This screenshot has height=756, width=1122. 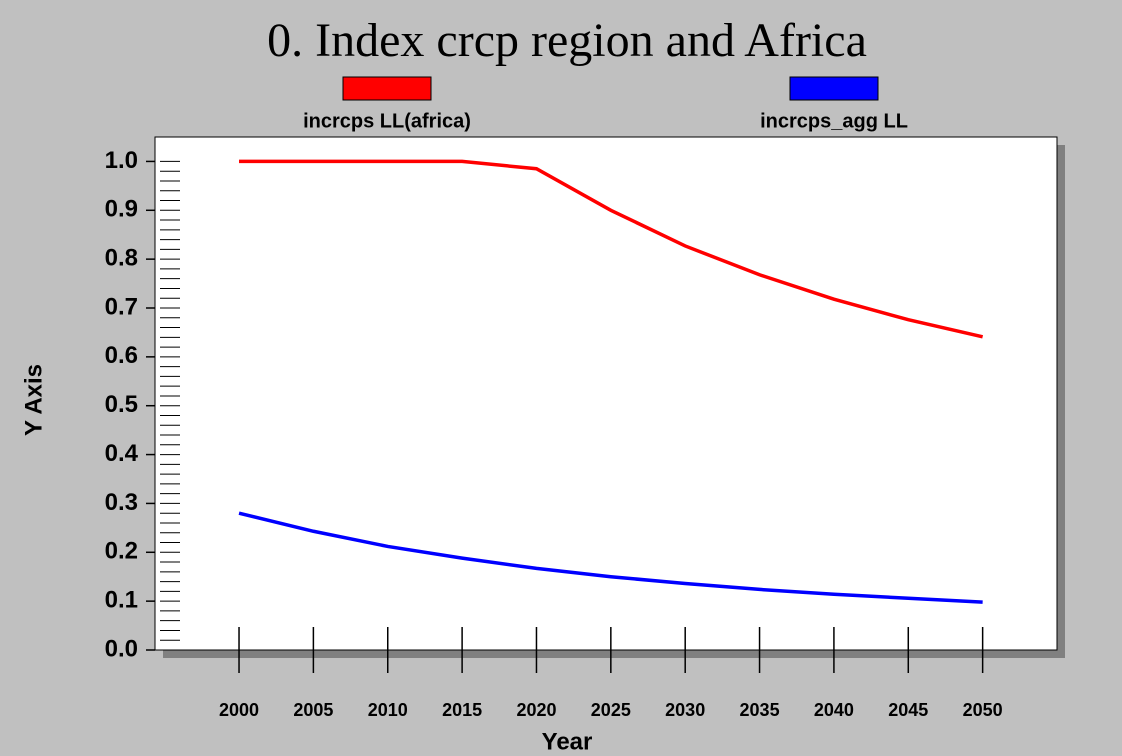 What do you see at coordinates (567, 40) in the screenshot?
I see `chart-title: 0. Index crcp region and Africa` at bounding box center [567, 40].